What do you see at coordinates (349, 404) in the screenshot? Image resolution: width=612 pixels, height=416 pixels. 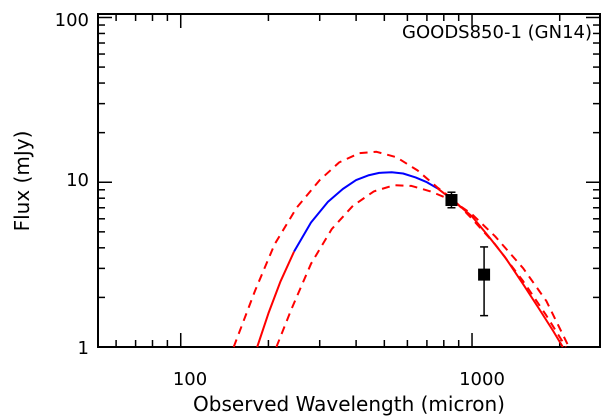 I see `x-axis-title: Observed Wavelength (micron)` at bounding box center [349, 404].